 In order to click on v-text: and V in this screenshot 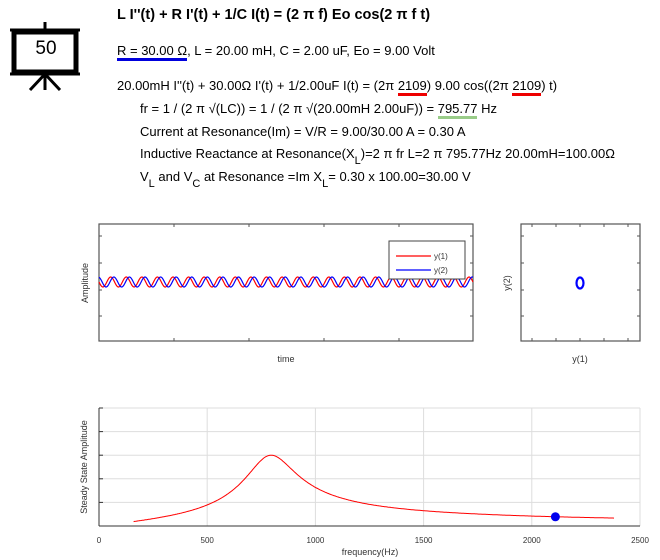, I will do `click(173, 176)`.